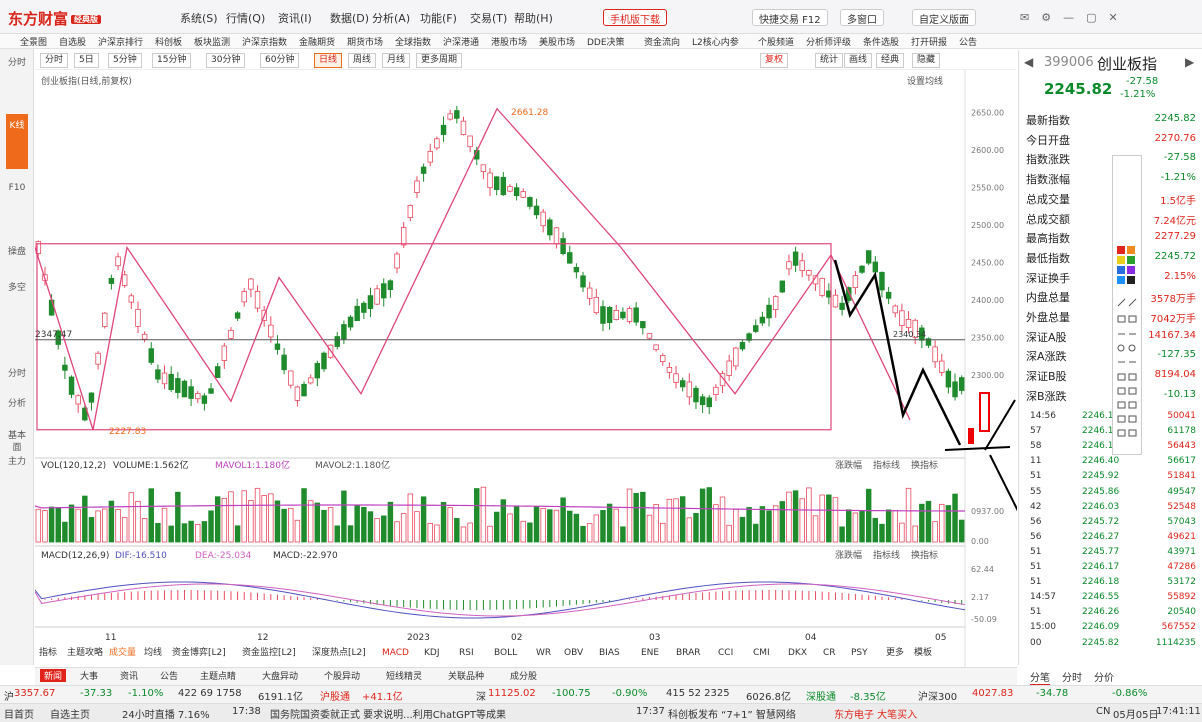 This screenshot has height=722, width=1202. What do you see at coordinates (1029, 62) in the screenshot?
I see `prev-arrow-icon: ◀` at bounding box center [1029, 62].